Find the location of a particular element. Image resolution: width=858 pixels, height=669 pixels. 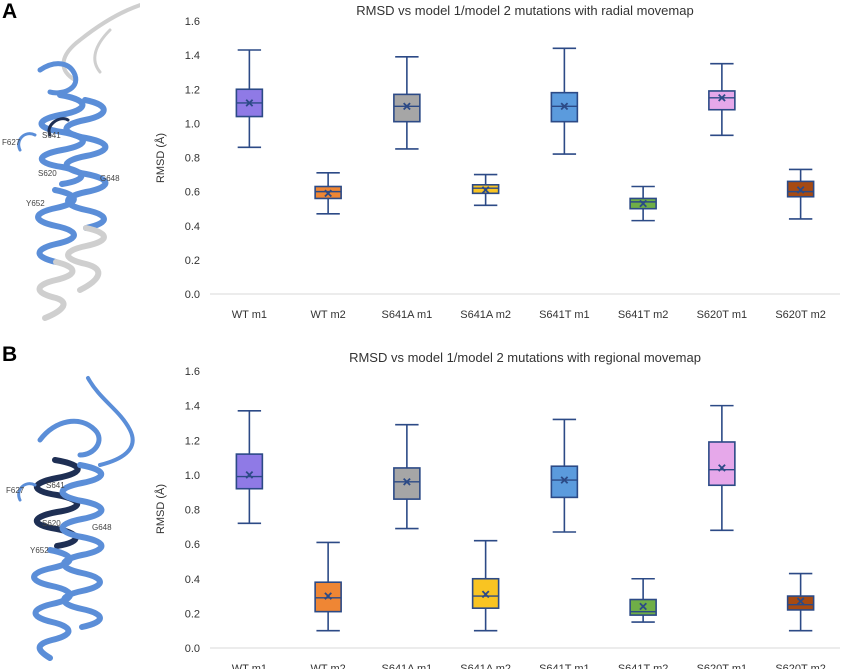

protein-structure-a: F627 S641 S620 G648 Y652 is located at coordinates (71, 161).